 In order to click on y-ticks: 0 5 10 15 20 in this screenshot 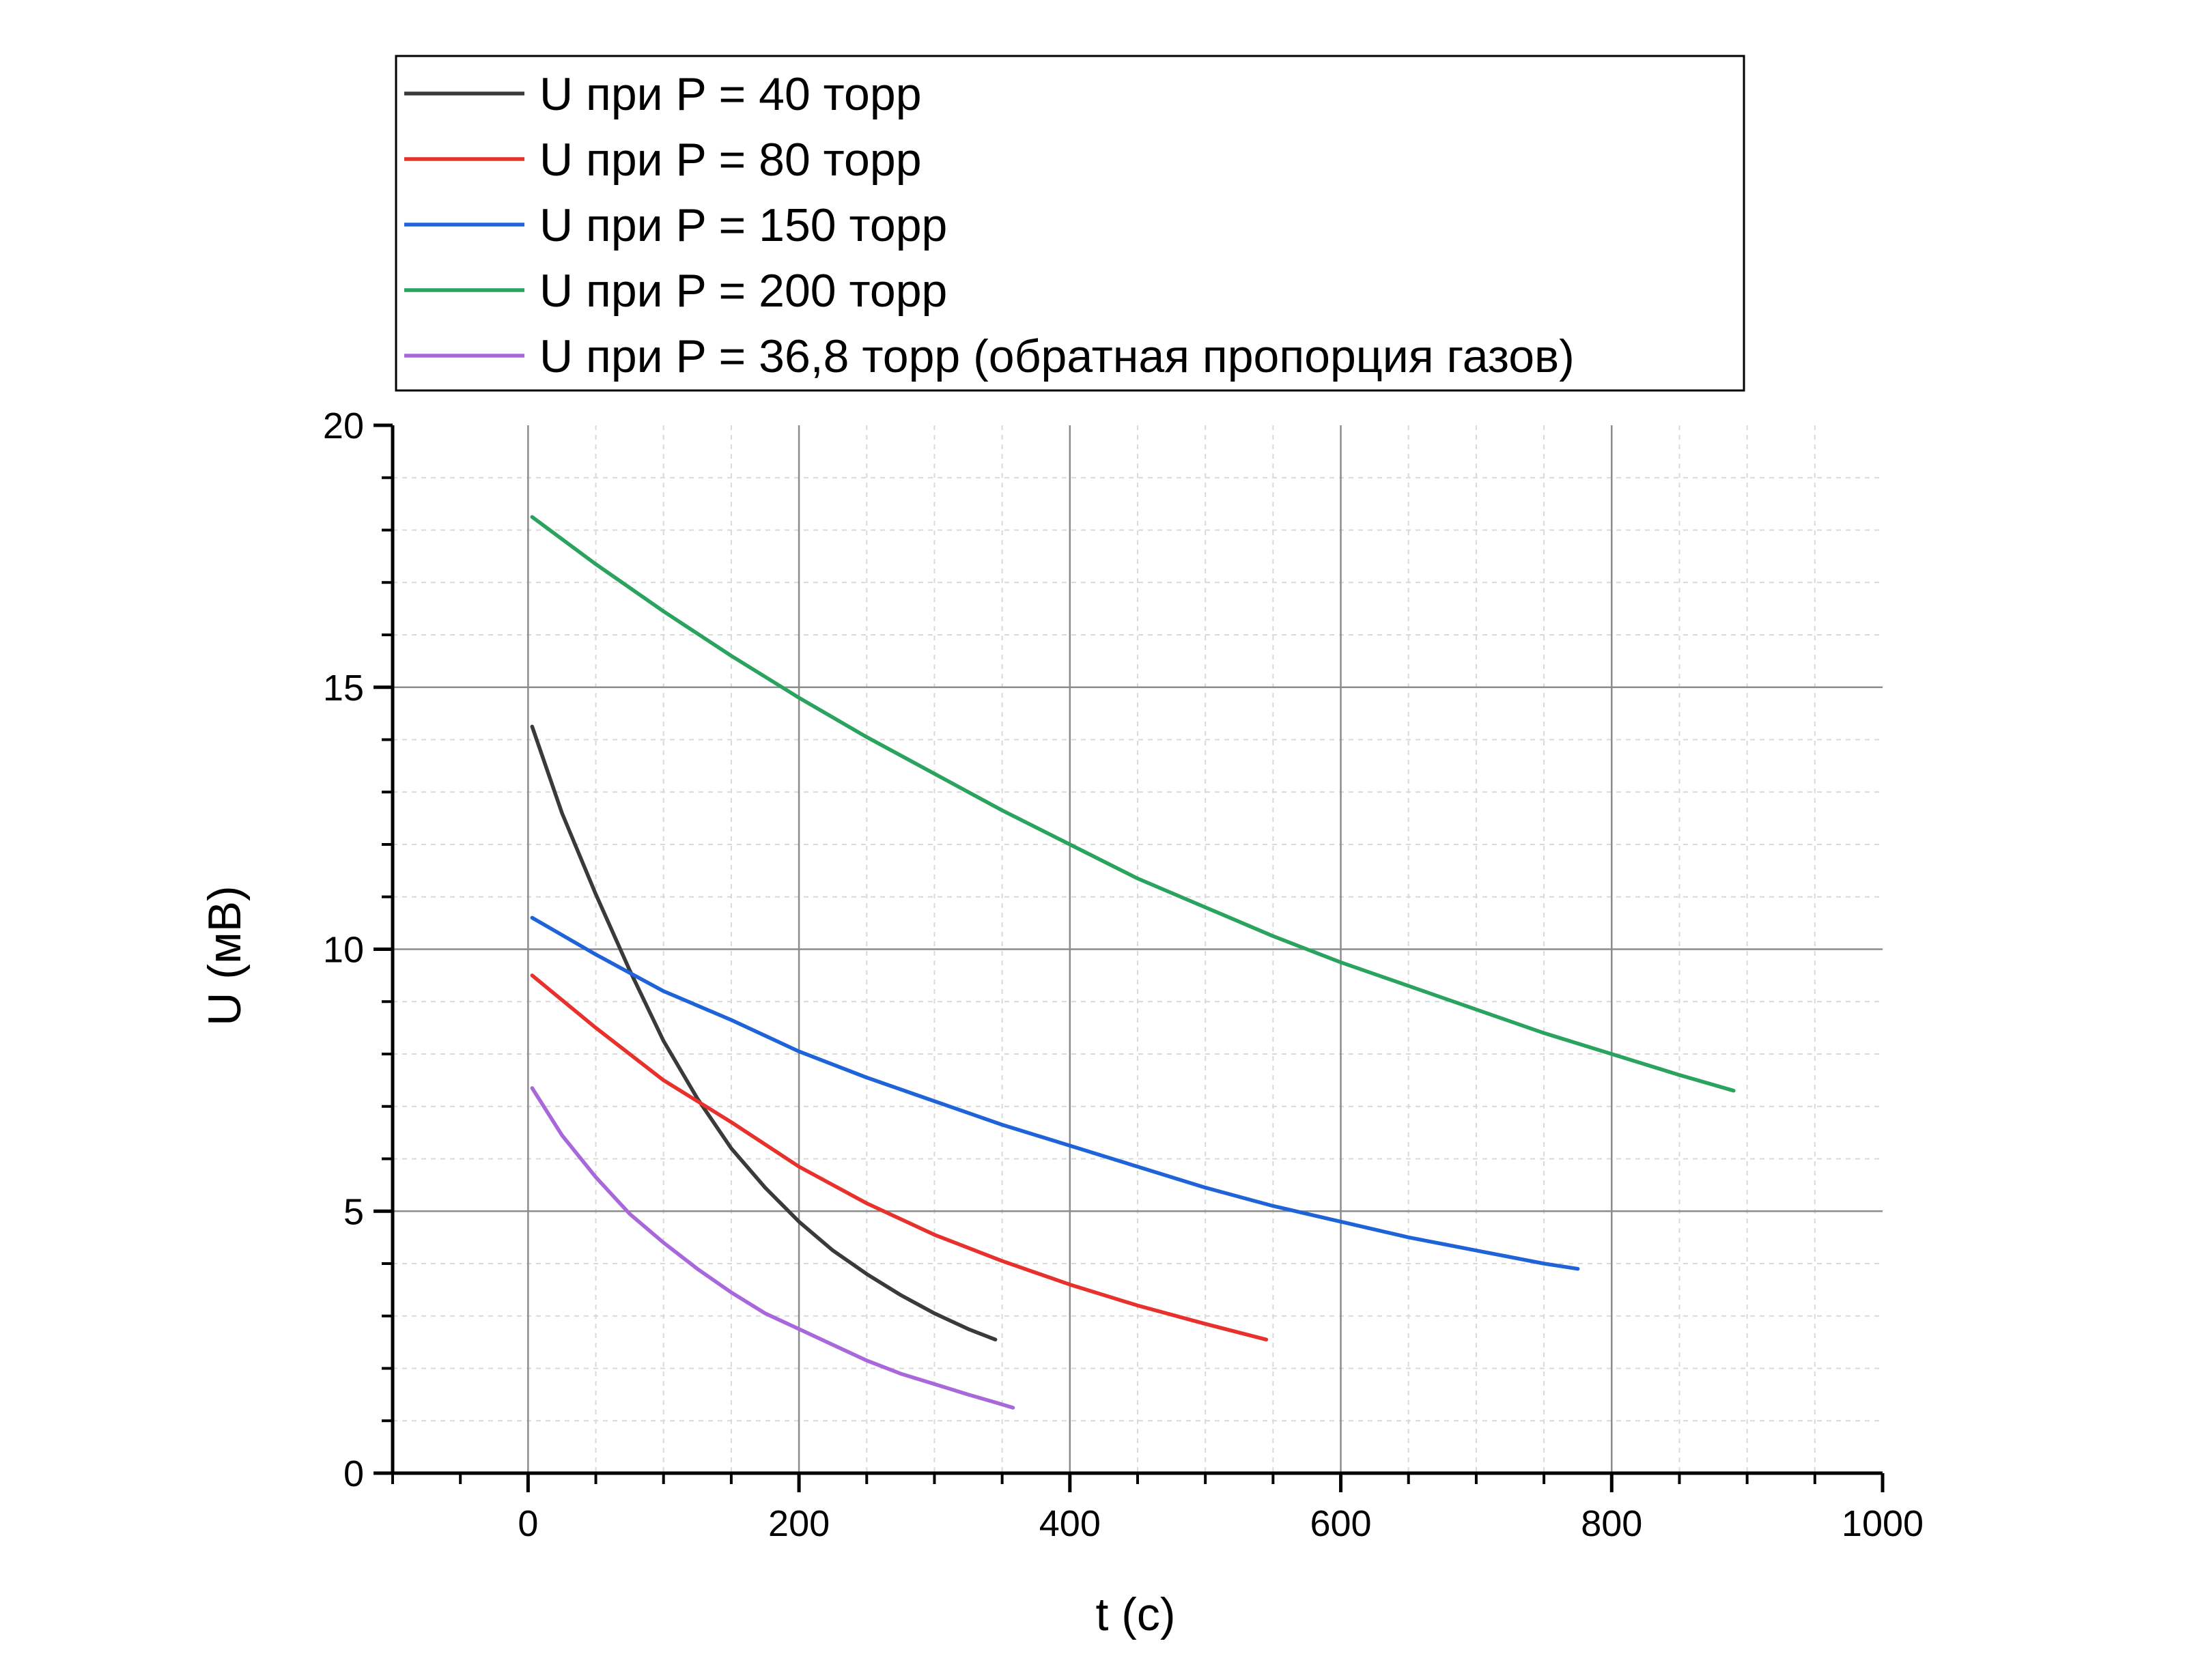, I will do `click(358, 949)`.